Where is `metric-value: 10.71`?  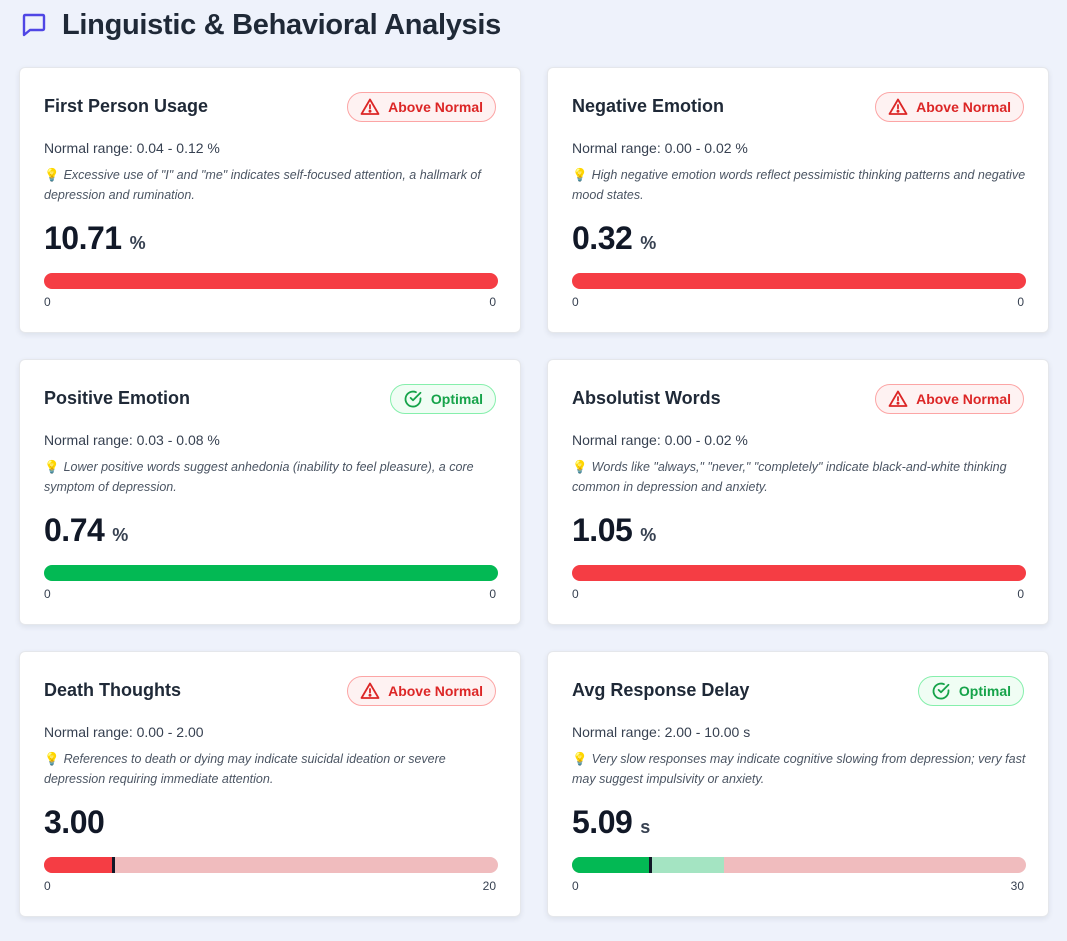
metric-value: 10.71 is located at coordinates (83, 238).